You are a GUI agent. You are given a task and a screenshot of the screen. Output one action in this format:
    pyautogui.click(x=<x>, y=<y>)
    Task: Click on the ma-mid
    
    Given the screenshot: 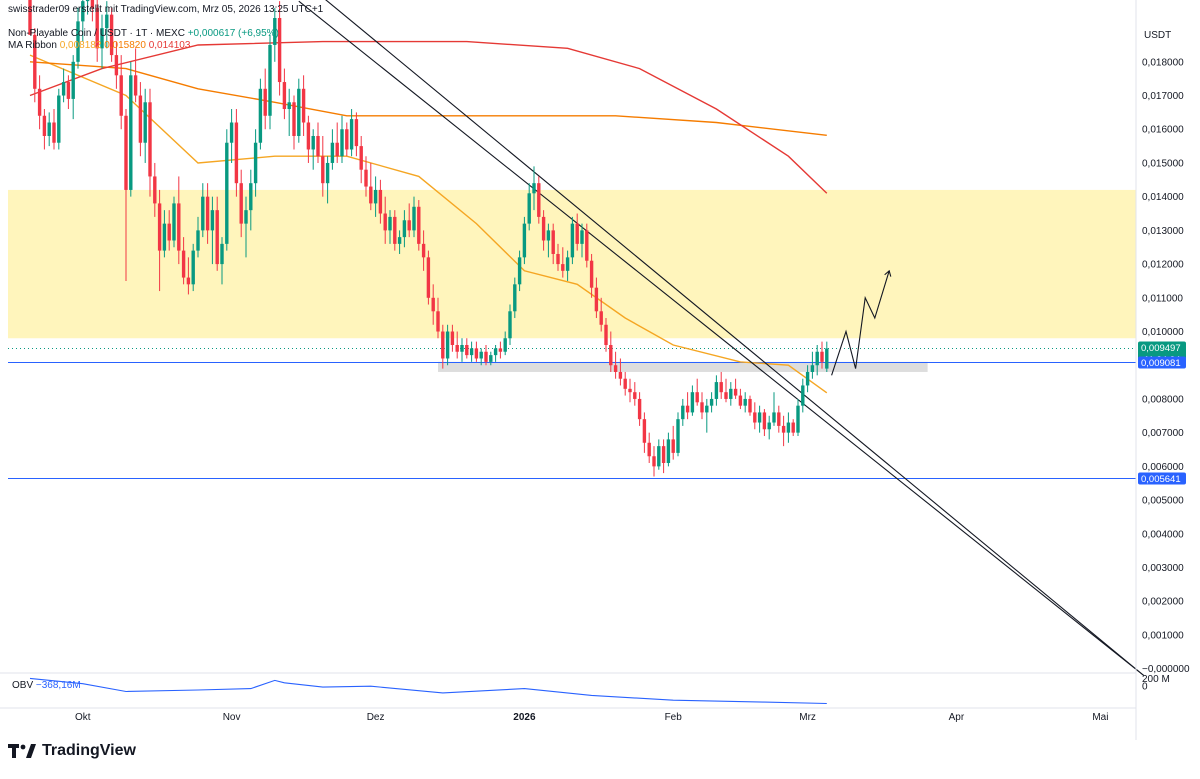 What is the action you would take?
    pyautogui.click(x=428, y=98)
    